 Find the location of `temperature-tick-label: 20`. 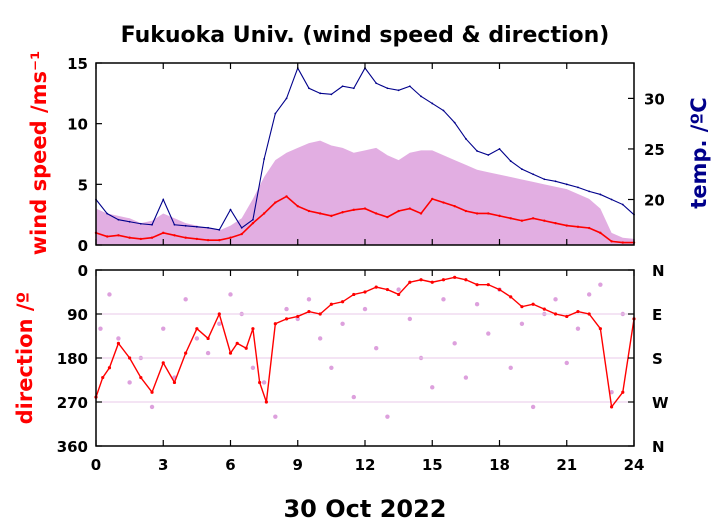

temperature-tick-label: 20 is located at coordinates (654, 201).